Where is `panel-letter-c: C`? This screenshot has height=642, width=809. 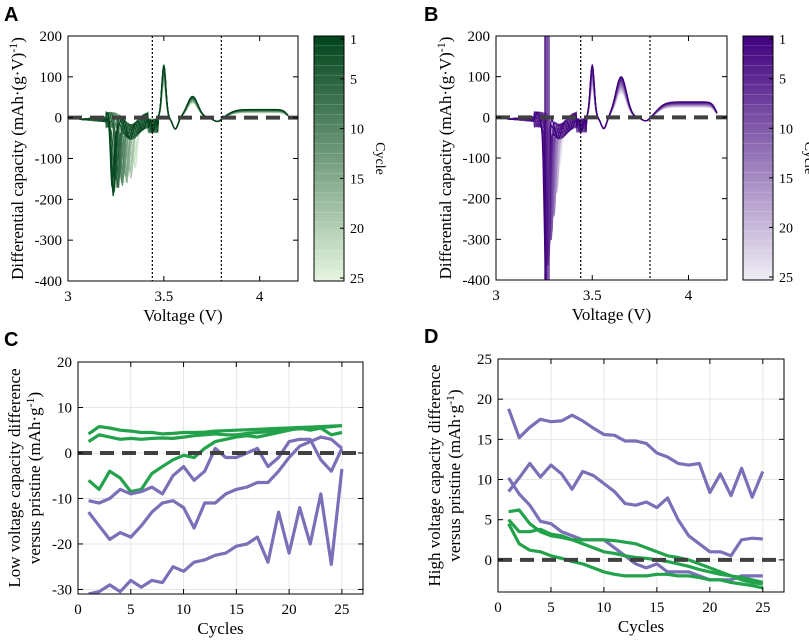 panel-letter-c: C is located at coordinates (11, 340).